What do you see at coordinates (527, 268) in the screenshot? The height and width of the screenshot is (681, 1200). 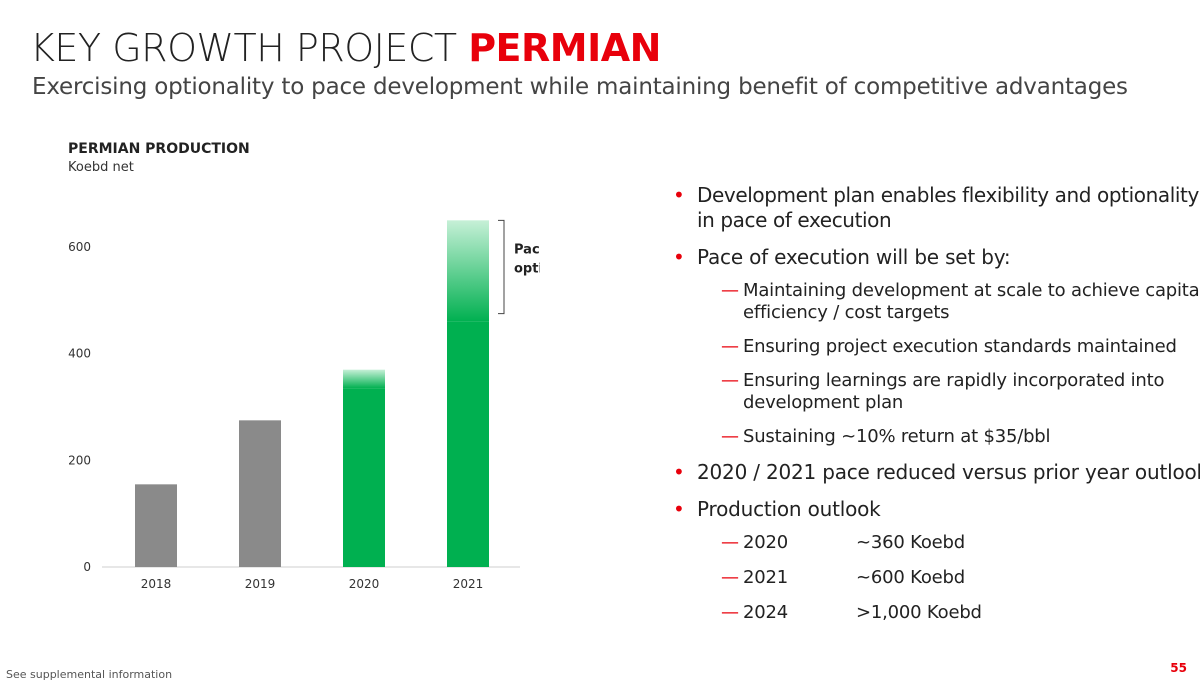 I see `pace-label-line2: optionality` at bounding box center [527, 268].